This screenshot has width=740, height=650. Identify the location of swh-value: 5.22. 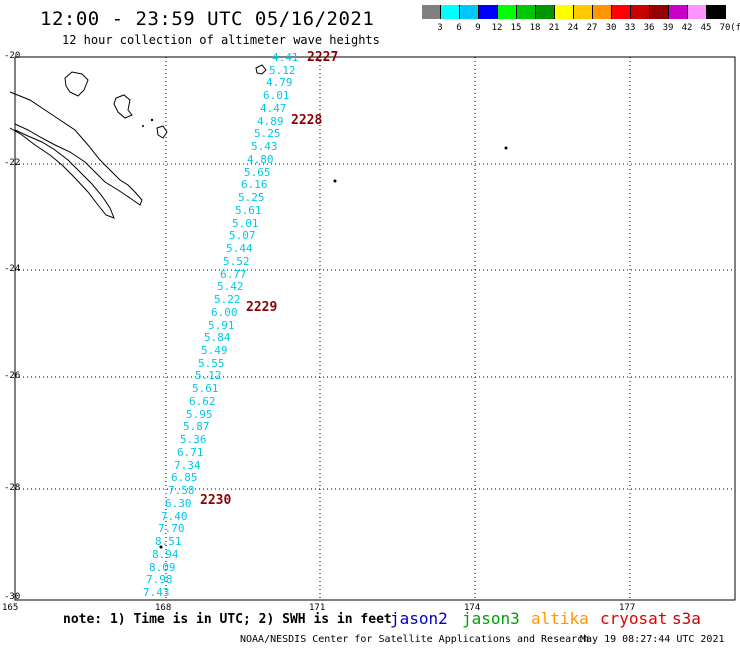
(227, 299).